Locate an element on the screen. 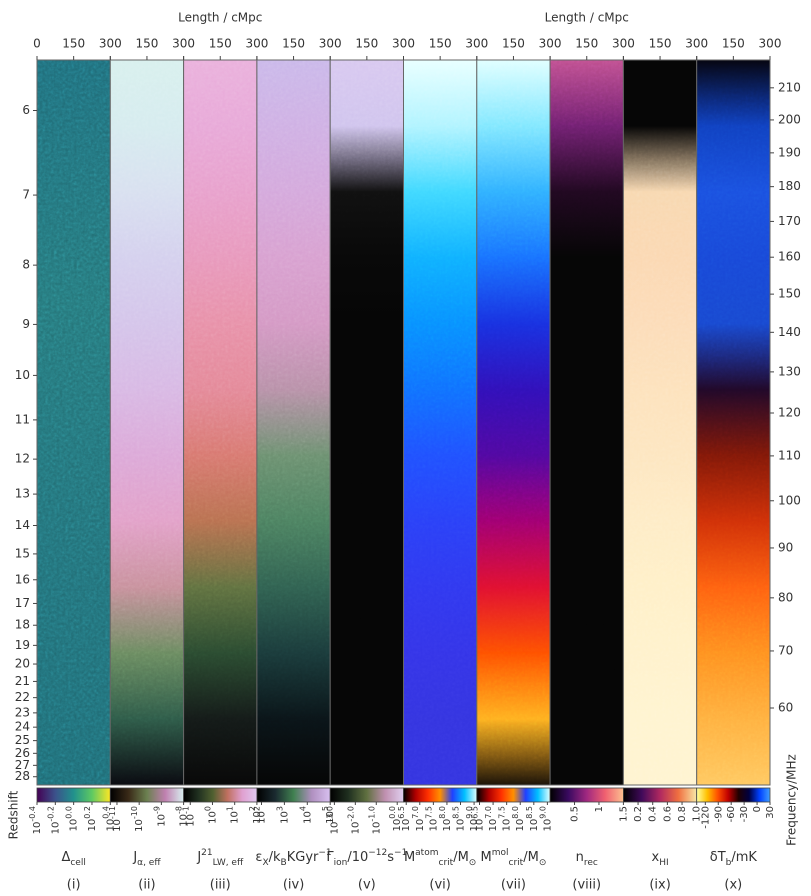  colorbar-tick-label: 100.0 is located at coordinates (395, 818).